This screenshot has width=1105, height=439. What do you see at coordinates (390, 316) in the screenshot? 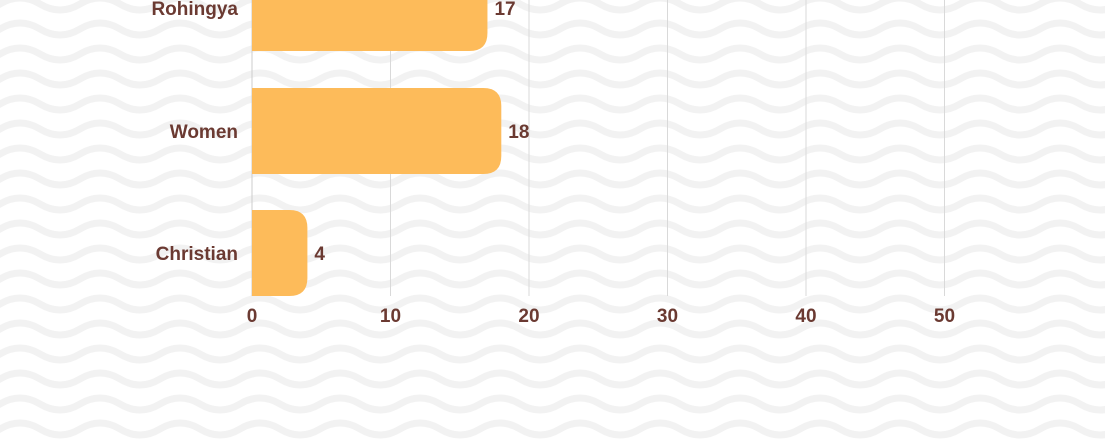
I see `x-tick-label: 10` at bounding box center [390, 316].